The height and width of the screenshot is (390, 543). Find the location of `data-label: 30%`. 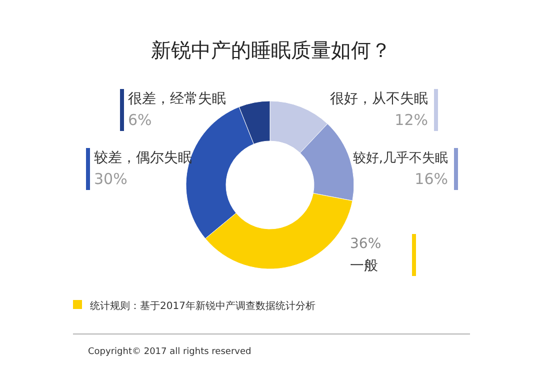

data-label: 30% is located at coordinates (111, 179).